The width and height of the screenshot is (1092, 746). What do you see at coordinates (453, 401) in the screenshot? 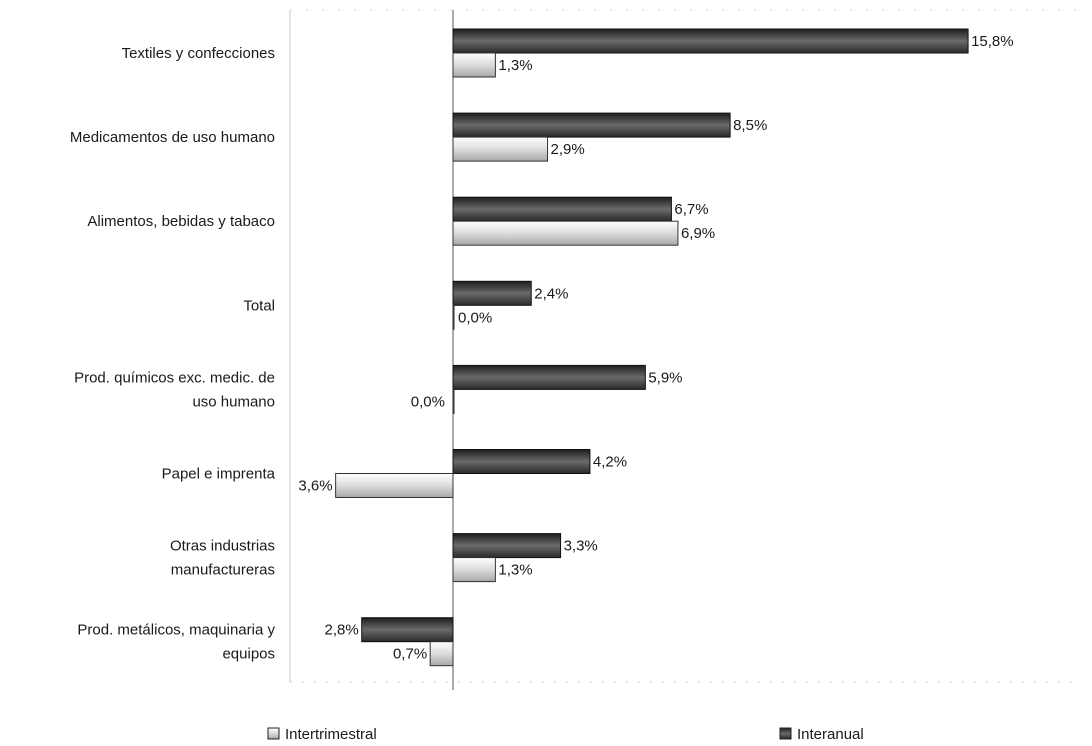
I see `bar-intertrimestral-prod-quimicos-exc-medic-de-uso-humano` at bounding box center [453, 401].